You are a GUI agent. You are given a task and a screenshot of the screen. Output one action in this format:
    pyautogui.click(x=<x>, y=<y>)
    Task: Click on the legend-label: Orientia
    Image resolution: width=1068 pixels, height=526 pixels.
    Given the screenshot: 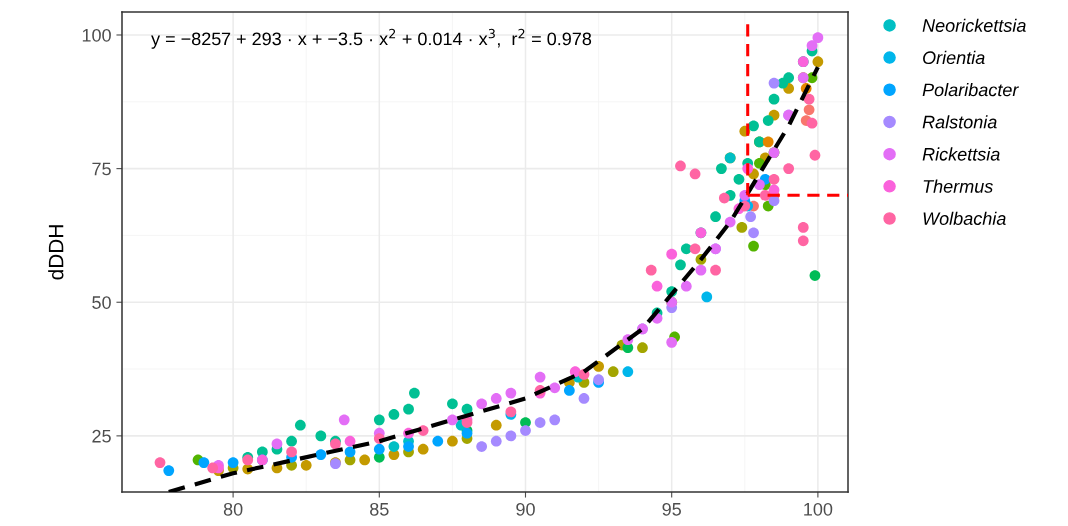 What is the action you would take?
    pyautogui.click(x=954, y=57)
    